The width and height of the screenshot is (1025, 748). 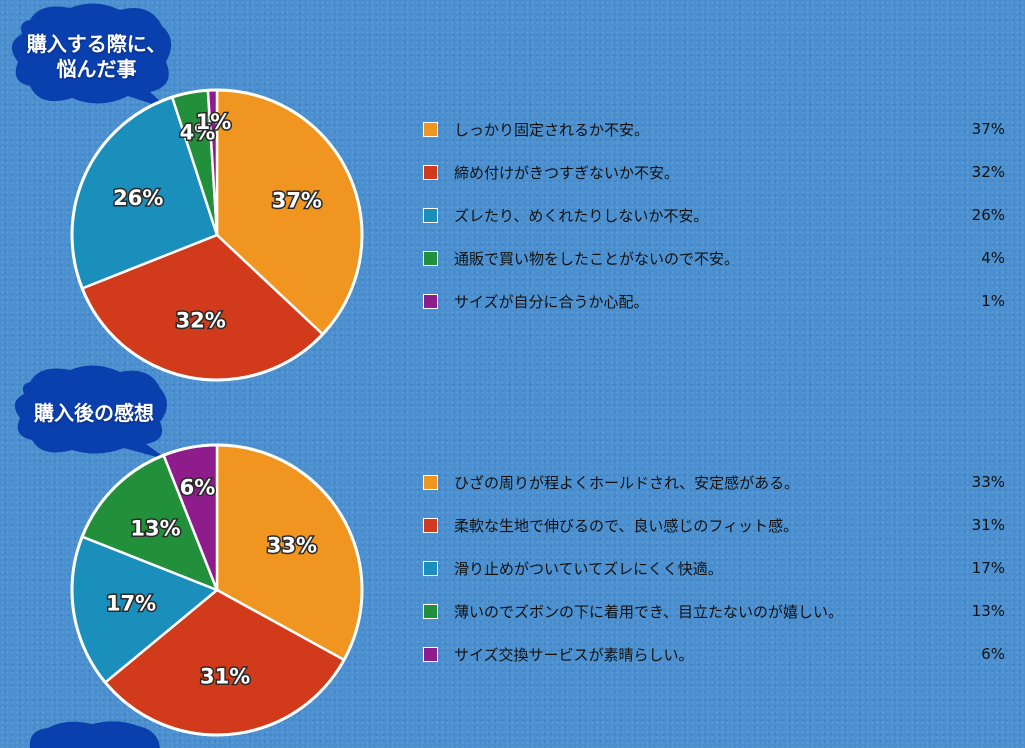 I want to click on speech-bubble-impressions, so click(x=91, y=412).